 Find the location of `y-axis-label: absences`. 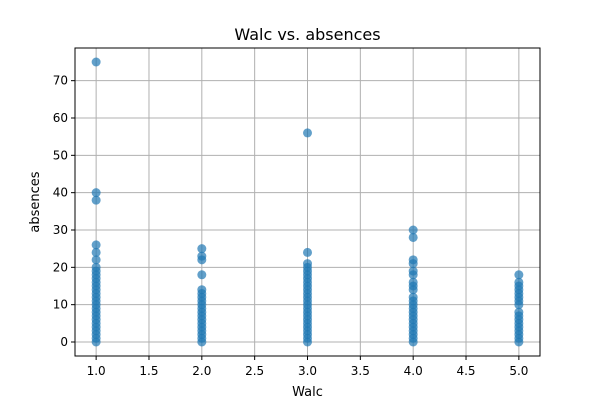

y-axis-label: absences is located at coordinates (35, 201).